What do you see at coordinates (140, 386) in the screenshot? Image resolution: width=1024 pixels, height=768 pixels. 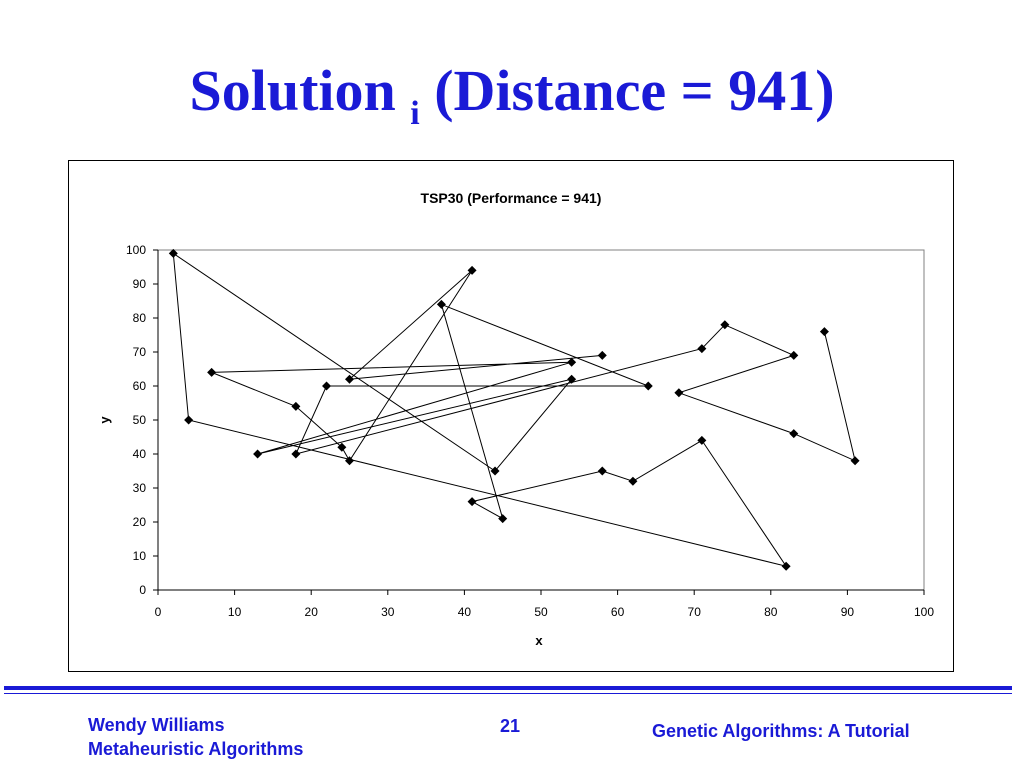 I see `y-tick-label: 60` at bounding box center [140, 386].